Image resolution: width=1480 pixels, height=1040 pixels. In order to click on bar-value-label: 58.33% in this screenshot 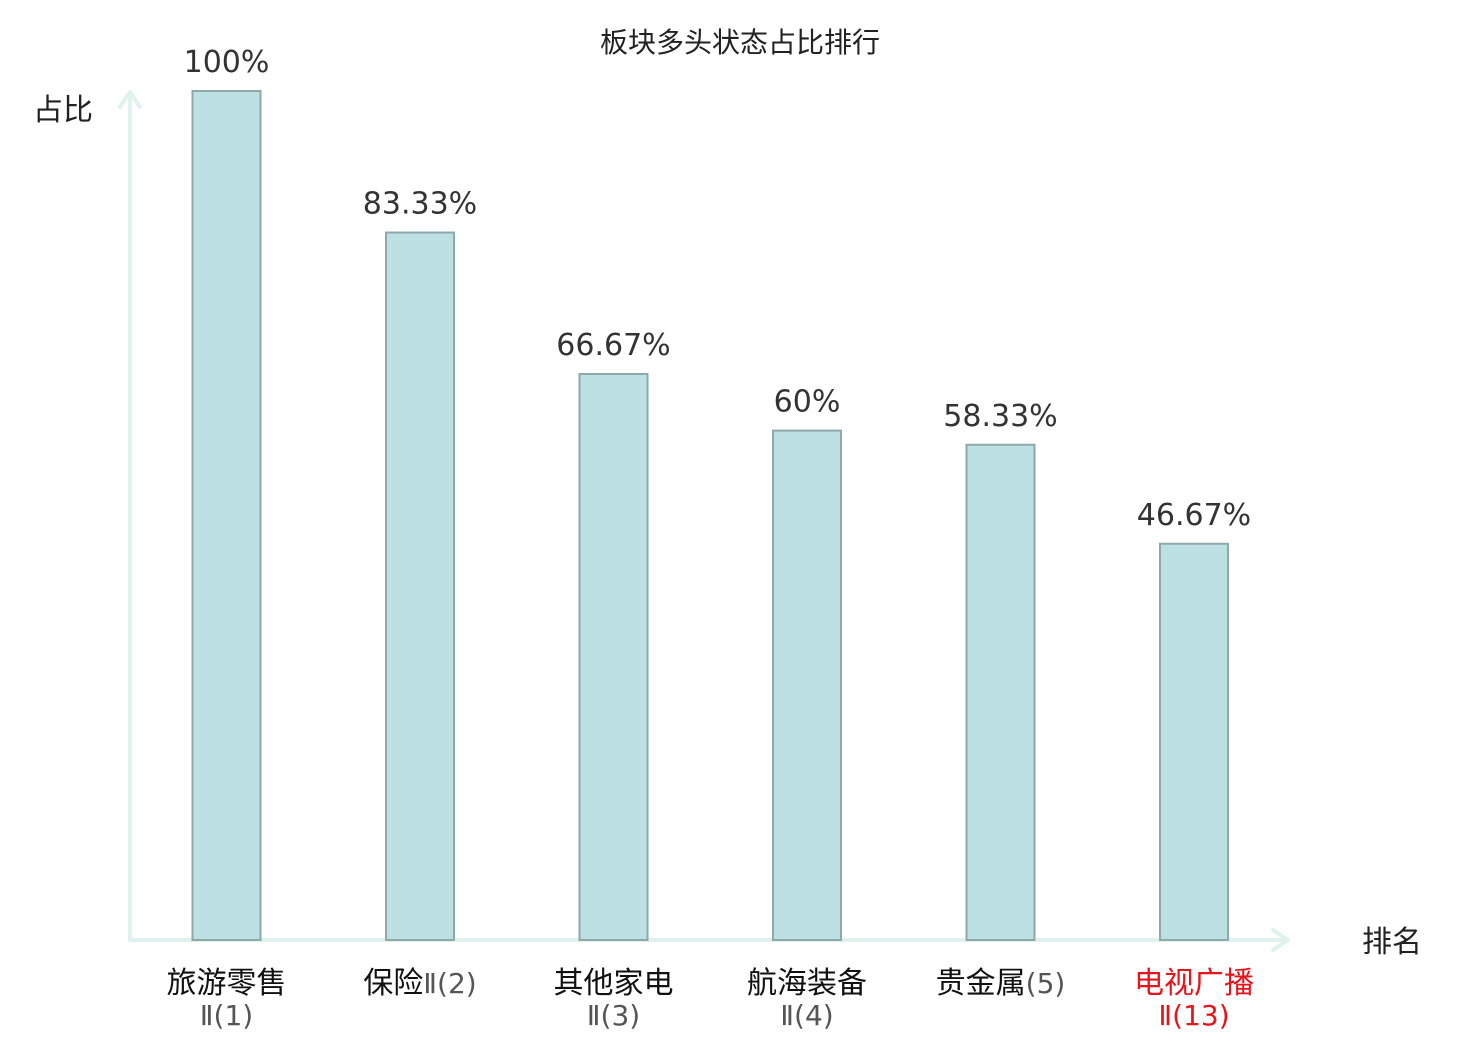, I will do `click(1000, 416)`.